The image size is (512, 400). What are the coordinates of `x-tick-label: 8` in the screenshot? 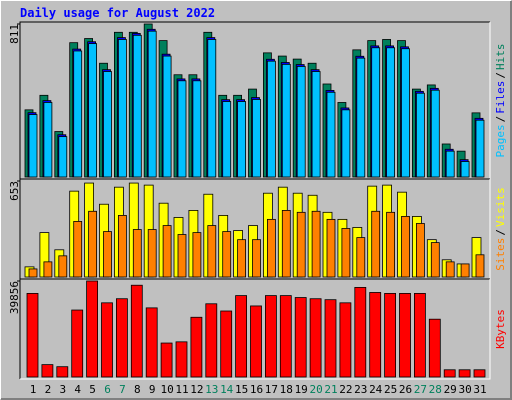 It's located at (137, 389).